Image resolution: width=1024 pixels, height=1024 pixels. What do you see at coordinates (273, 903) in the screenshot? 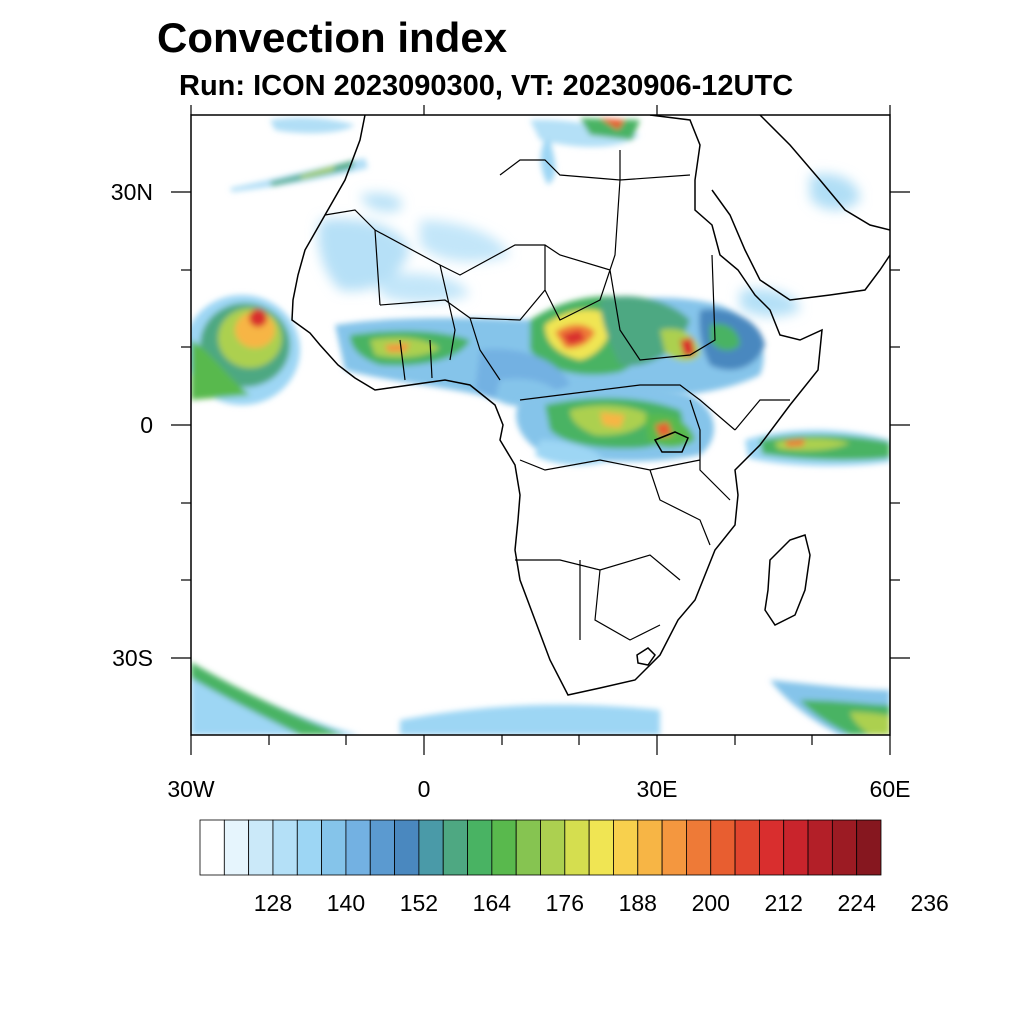
I see `colorbar-tick-label: 128` at bounding box center [273, 903].